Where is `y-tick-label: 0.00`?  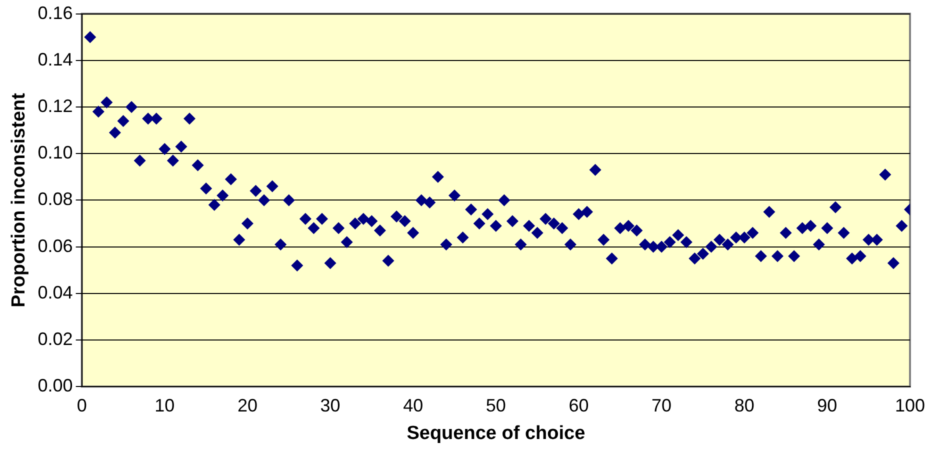 y-tick-label: 0.00 is located at coordinates (55, 386).